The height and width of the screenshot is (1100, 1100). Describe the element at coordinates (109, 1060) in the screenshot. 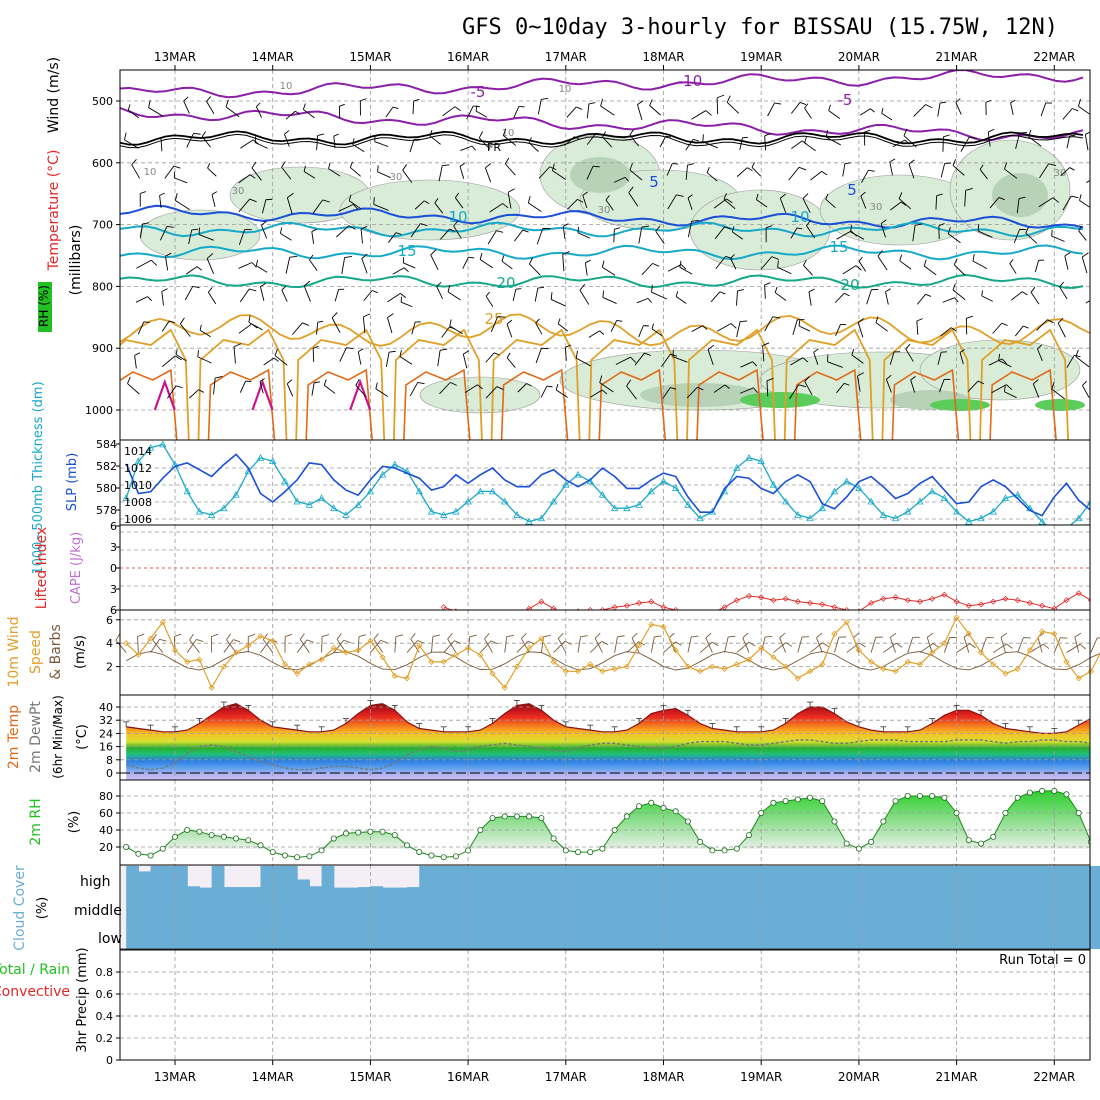

I see `y-tick-label: 0` at that location.